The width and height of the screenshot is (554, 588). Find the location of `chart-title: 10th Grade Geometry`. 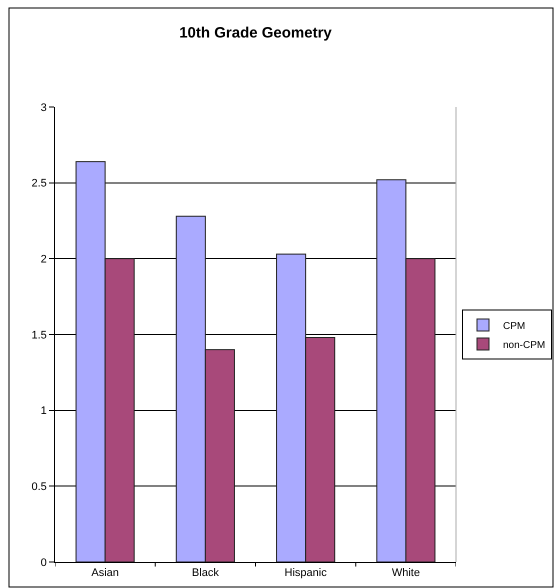

chart-title: 10th Grade Geometry is located at coordinates (255, 33).